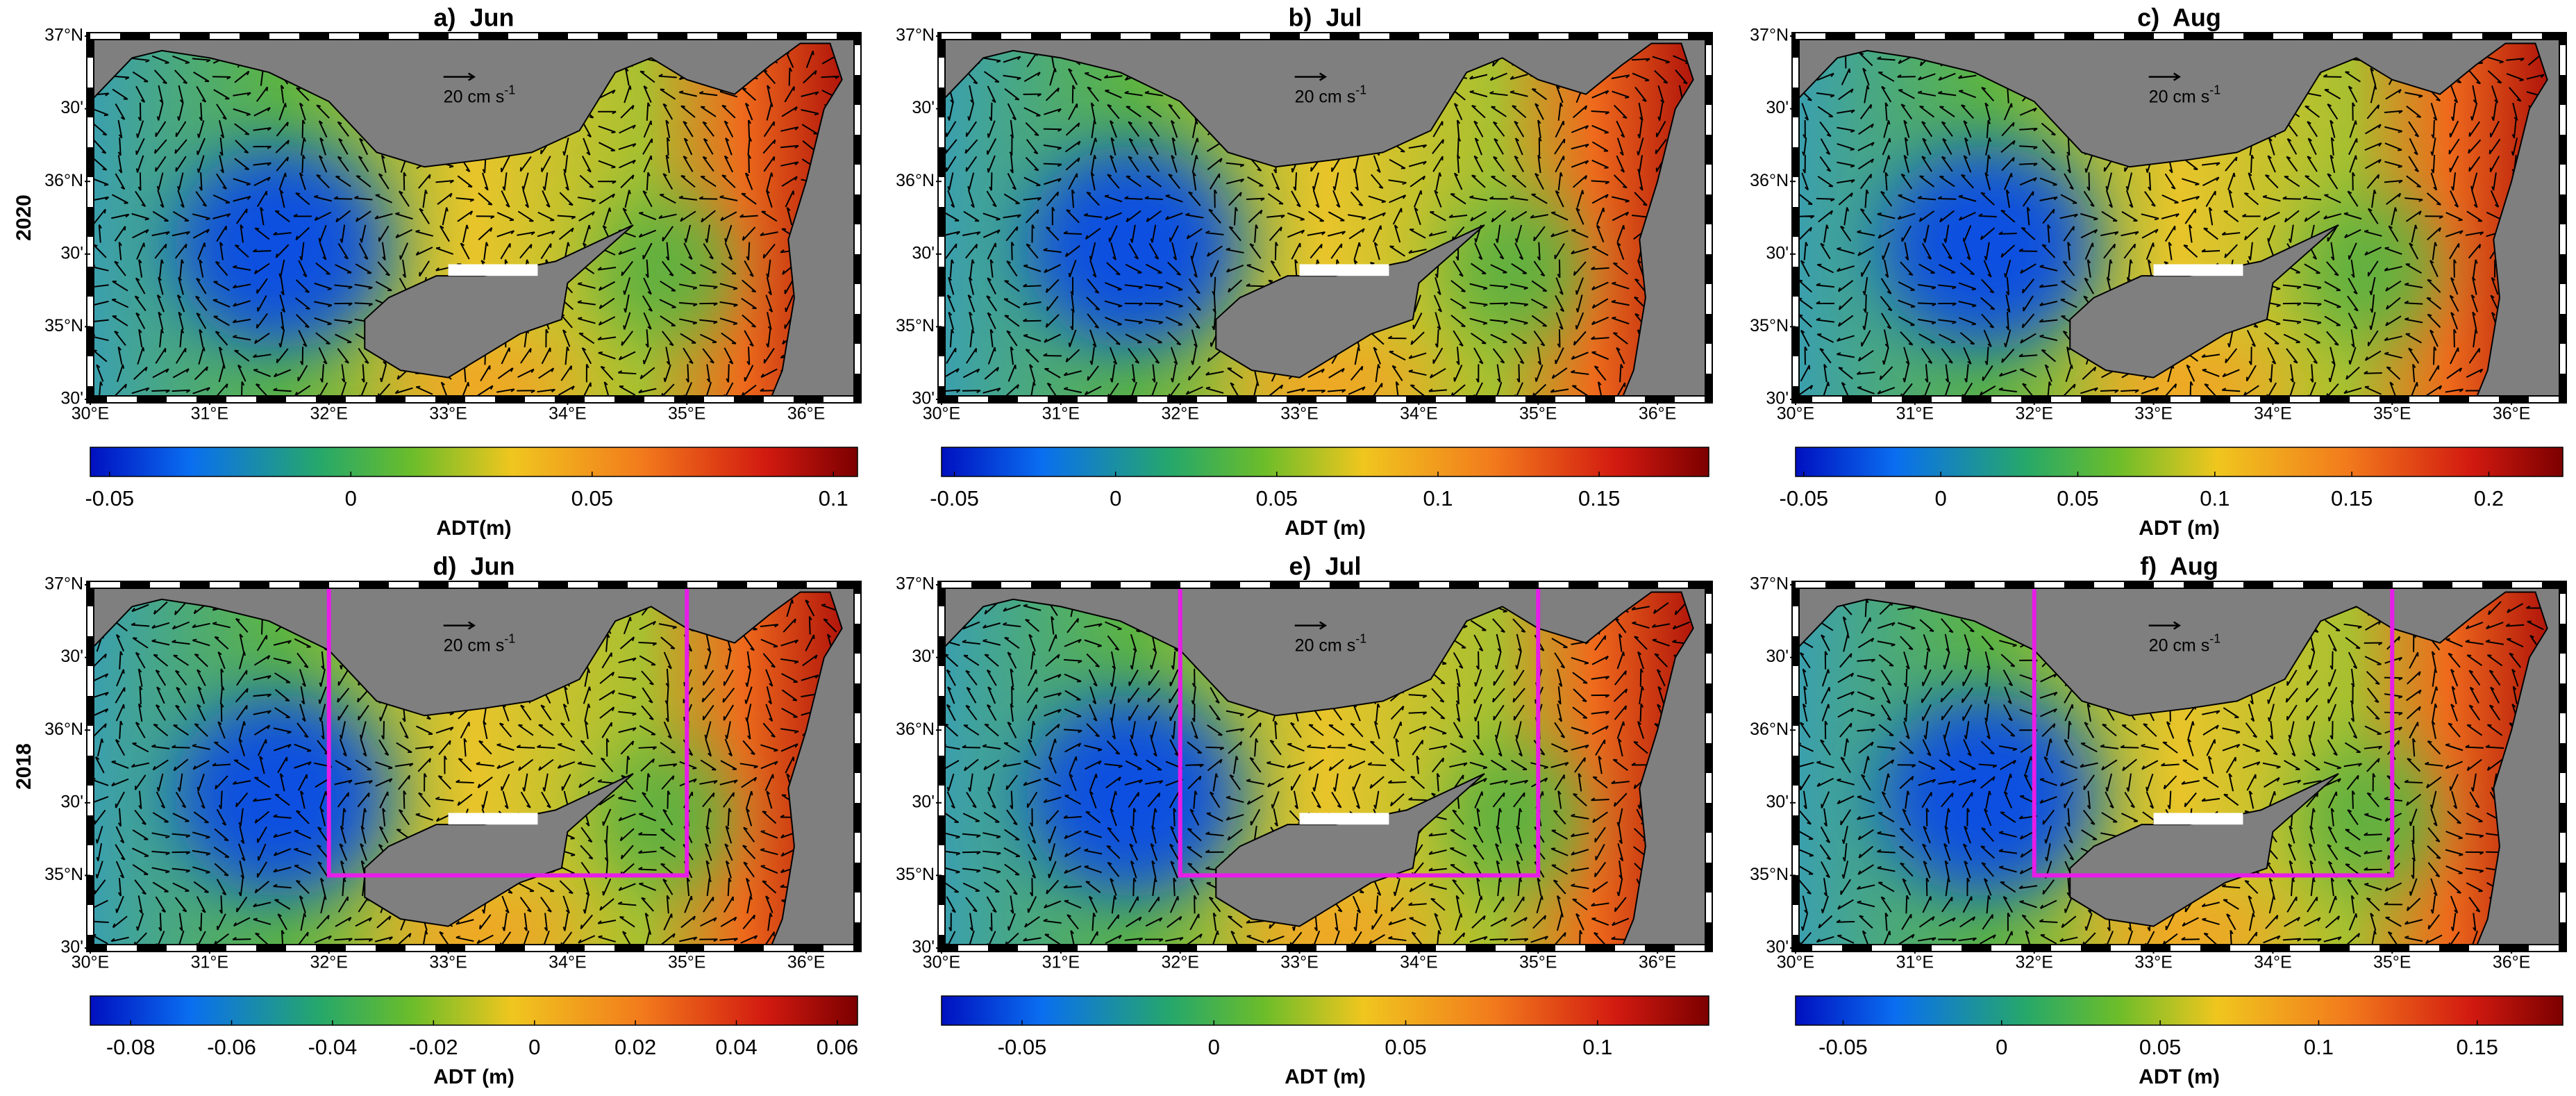 This screenshot has height=1096, width=2576. I want to click on colorbar-tick-label: -0.02, so click(434, 1047).